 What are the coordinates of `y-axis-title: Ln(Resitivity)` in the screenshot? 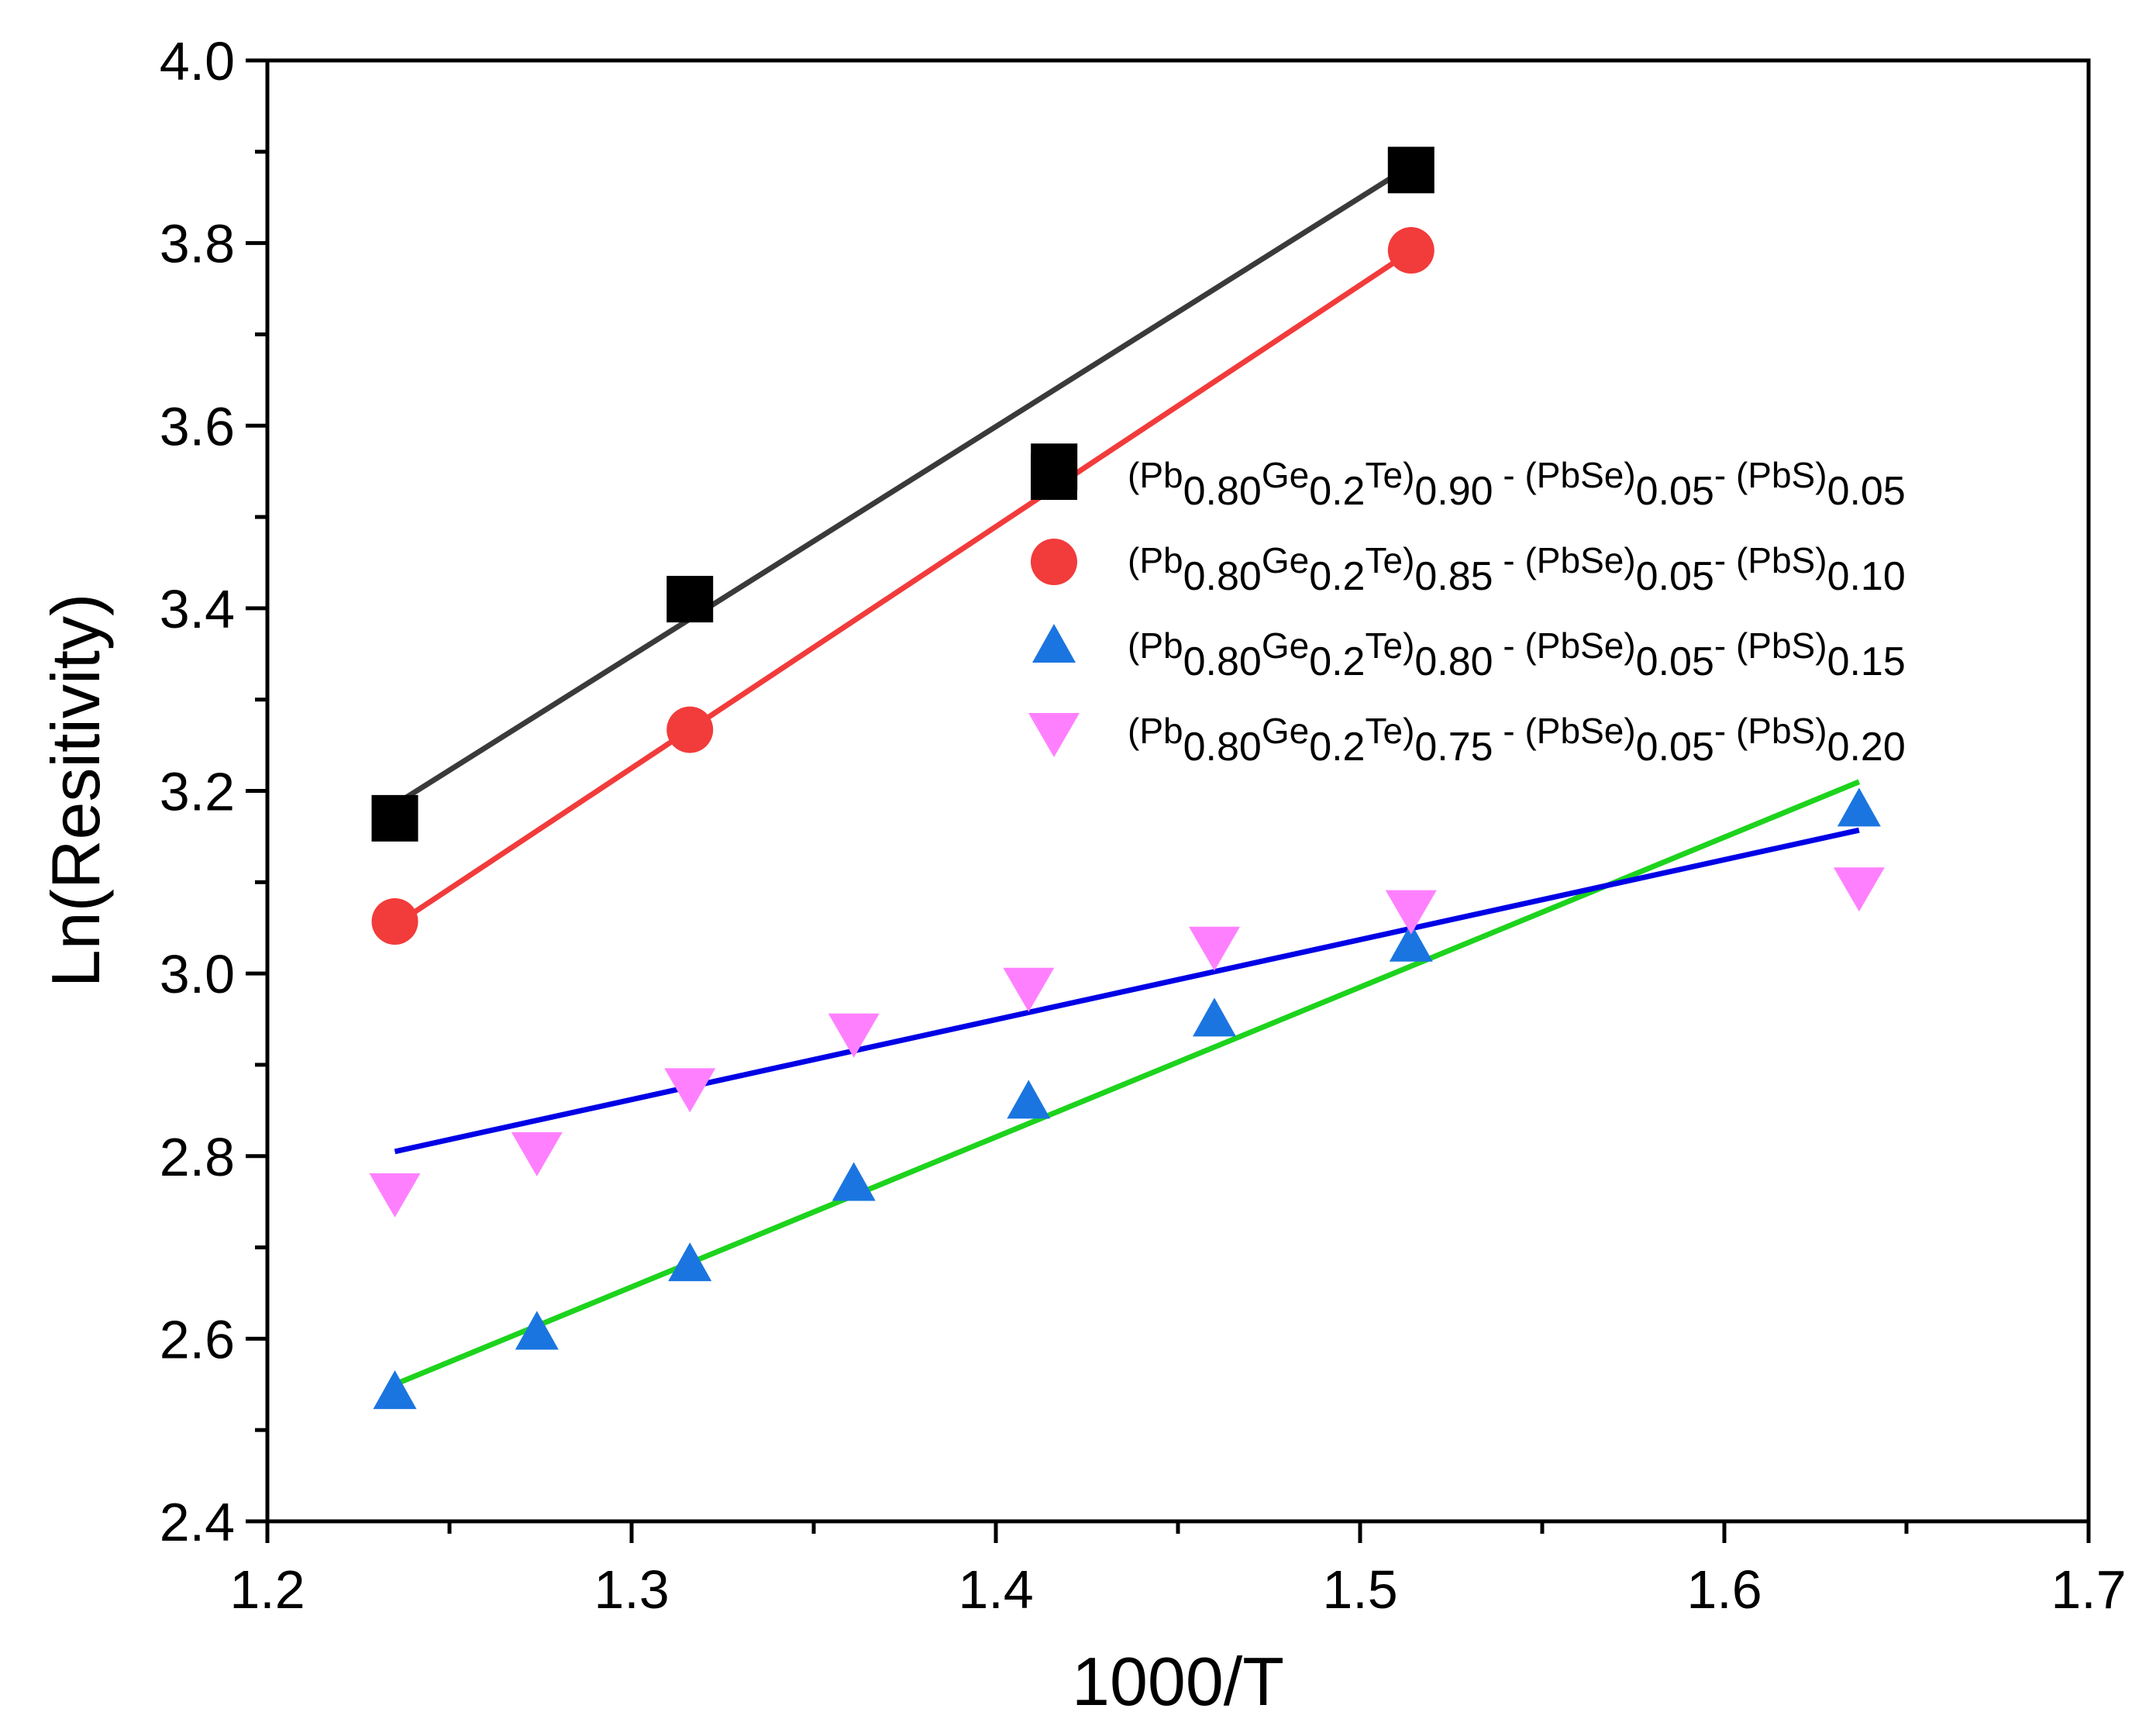 It's located at (75, 791).